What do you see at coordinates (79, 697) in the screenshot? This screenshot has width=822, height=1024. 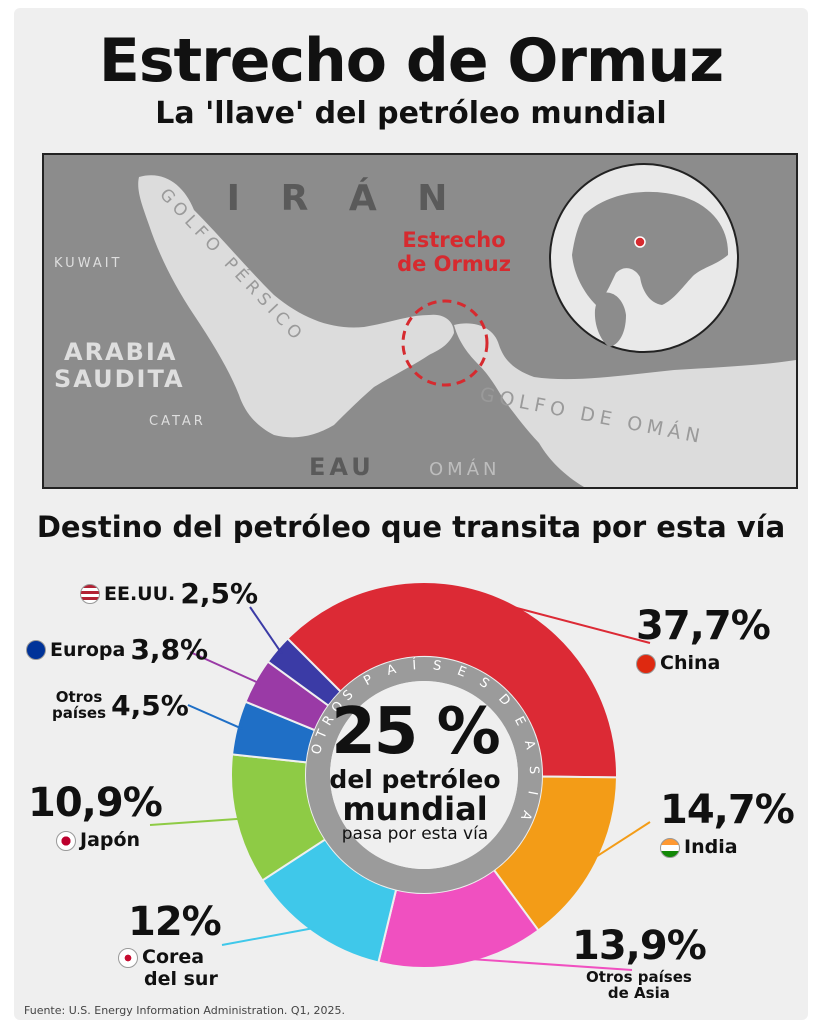 I see `name-otros-paises-1: Otros` at bounding box center [79, 697].